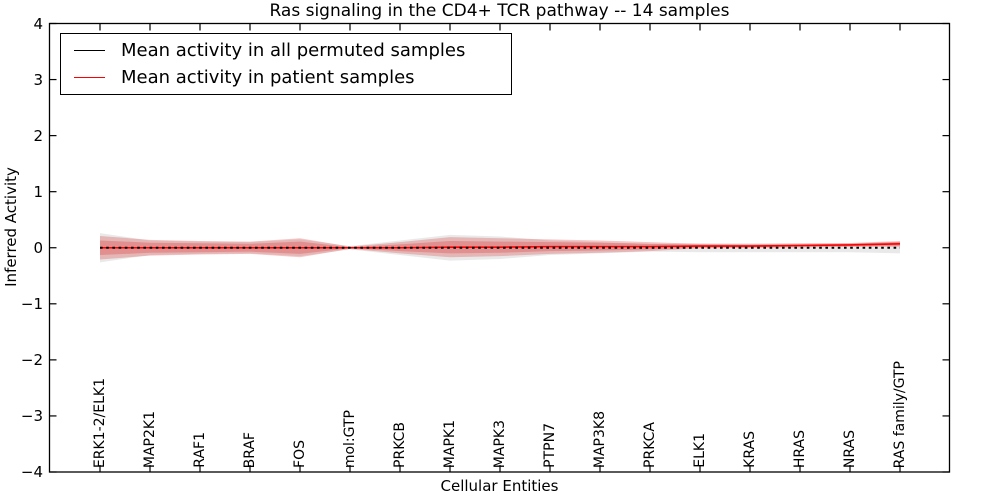 The width and height of the screenshot is (1000, 500). What do you see at coordinates (89, 50) in the screenshot?
I see `permuted-line-swatch-icon` at bounding box center [89, 50].